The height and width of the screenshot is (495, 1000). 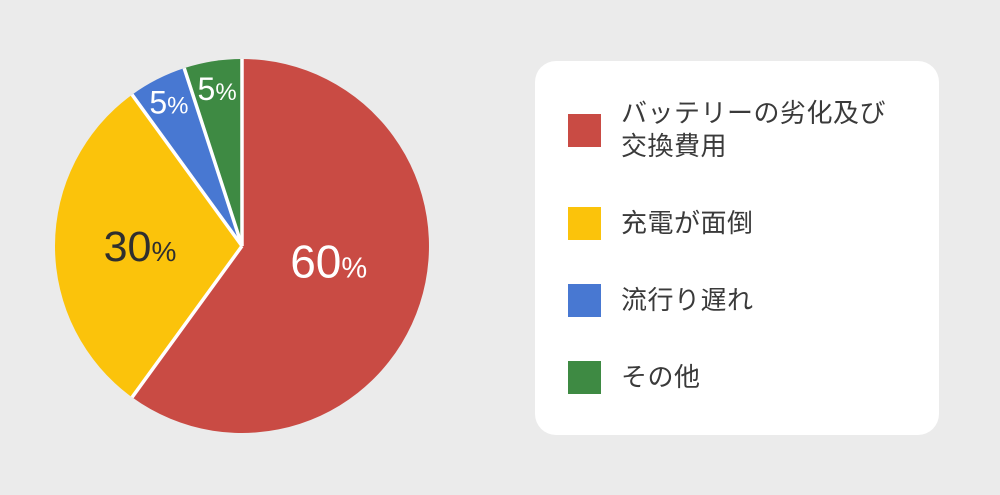 What do you see at coordinates (217, 89) in the screenshot?
I see `slice-label-3: 5%` at bounding box center [217, 89].